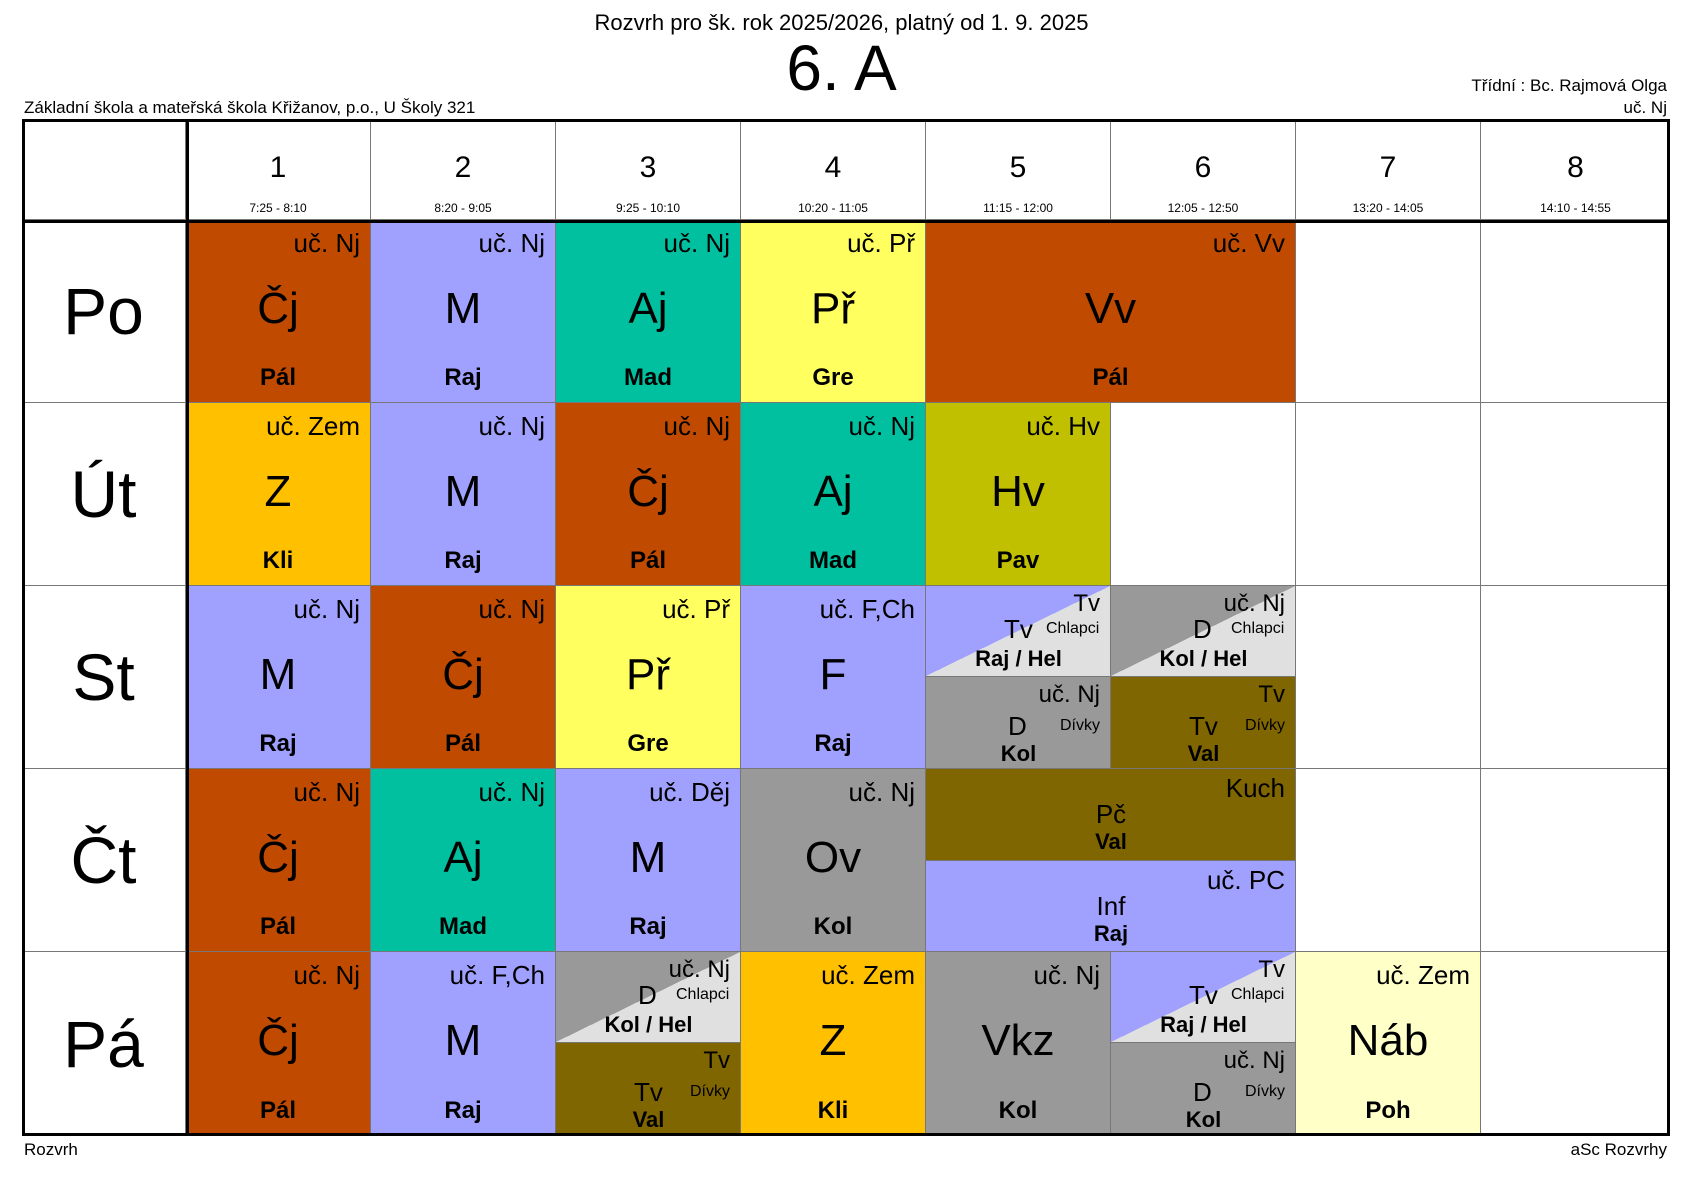  What do you see at coordinates (1018, 631) in the screenshot?
I see `lesson-st-5-boys: Tv Tv Chlapci Raj / Hel` at bounding box center [1018, 631].